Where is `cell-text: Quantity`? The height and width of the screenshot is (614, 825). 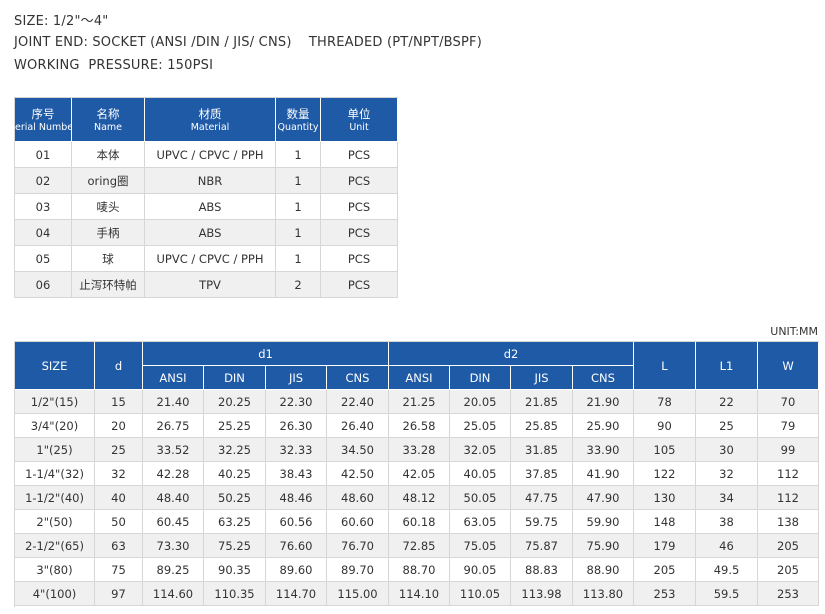 cell-text: Quantity is located at coordinates (298, 127).